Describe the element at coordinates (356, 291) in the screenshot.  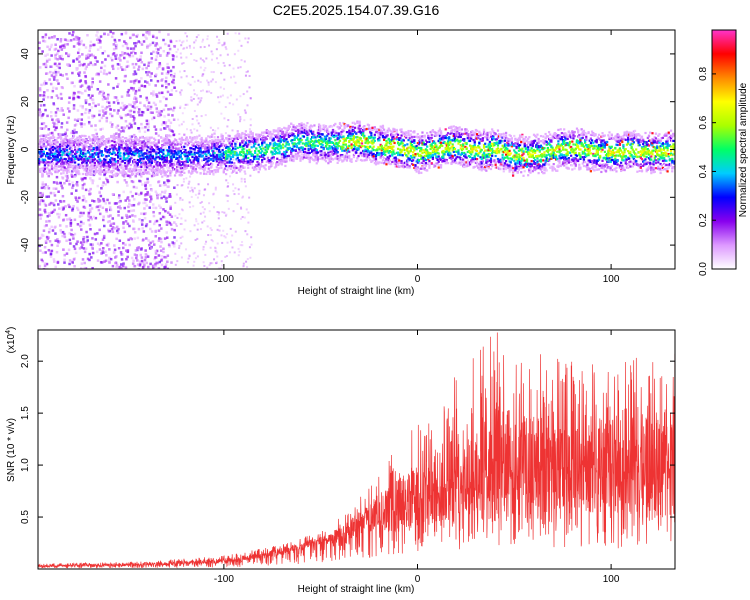
I see `spectrogram-x-label: Height of straight line (km)` at that location.